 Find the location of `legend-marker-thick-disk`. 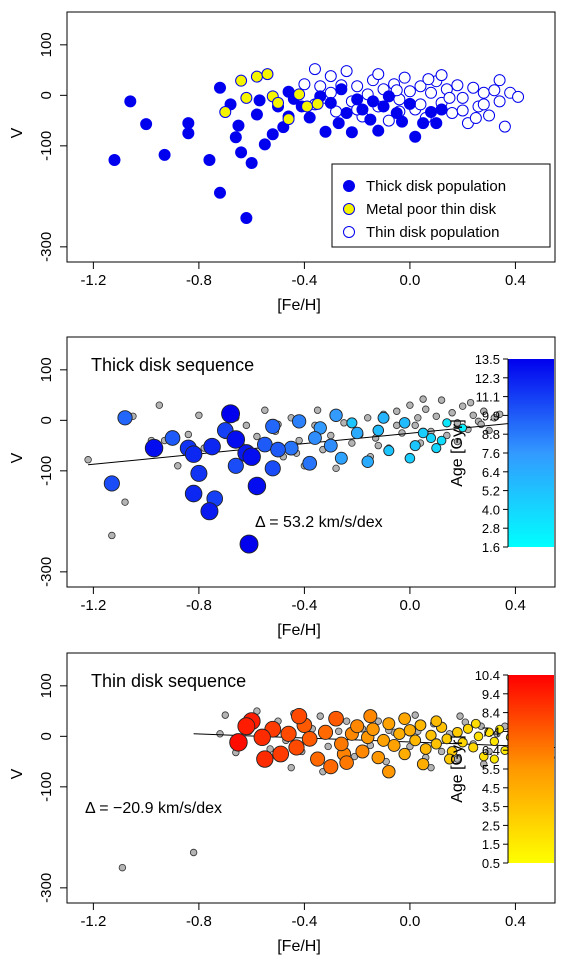

legend-marker-thick-disk is located at coordinates (349, 186).